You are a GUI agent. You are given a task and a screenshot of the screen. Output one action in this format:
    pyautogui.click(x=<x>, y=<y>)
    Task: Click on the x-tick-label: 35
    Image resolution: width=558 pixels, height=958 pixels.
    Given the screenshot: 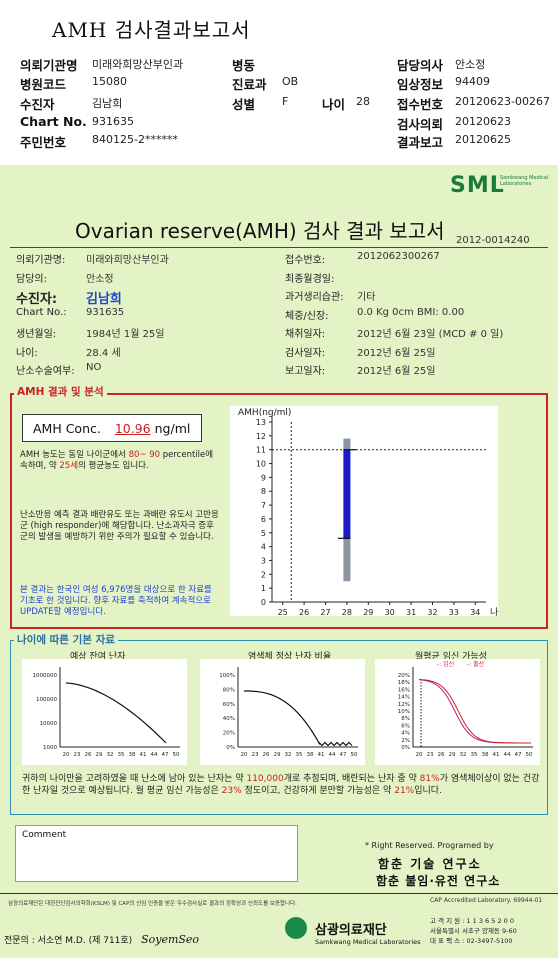 What is the action you would take?
    pyautogui.click(x=474, y=755)
    